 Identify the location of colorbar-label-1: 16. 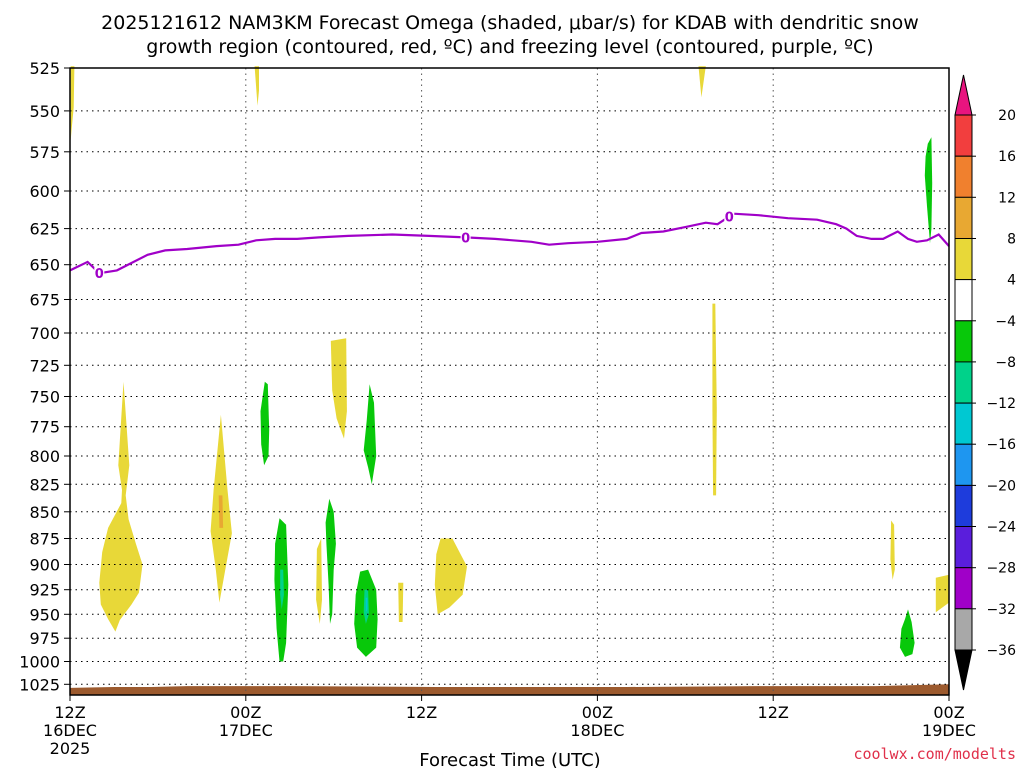
(1007, 157).